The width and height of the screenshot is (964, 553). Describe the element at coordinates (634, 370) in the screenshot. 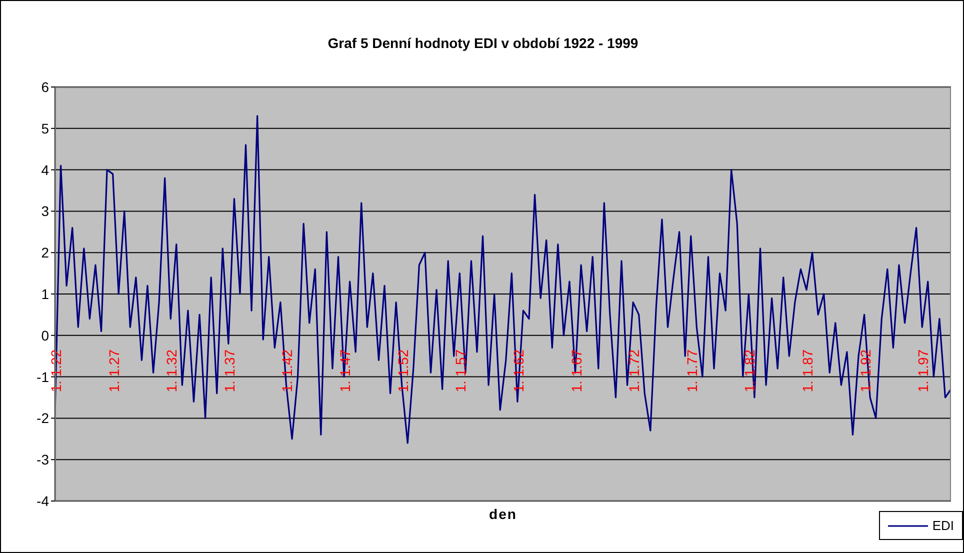

I see `x-tick-label: 1. 1.72` at that location.